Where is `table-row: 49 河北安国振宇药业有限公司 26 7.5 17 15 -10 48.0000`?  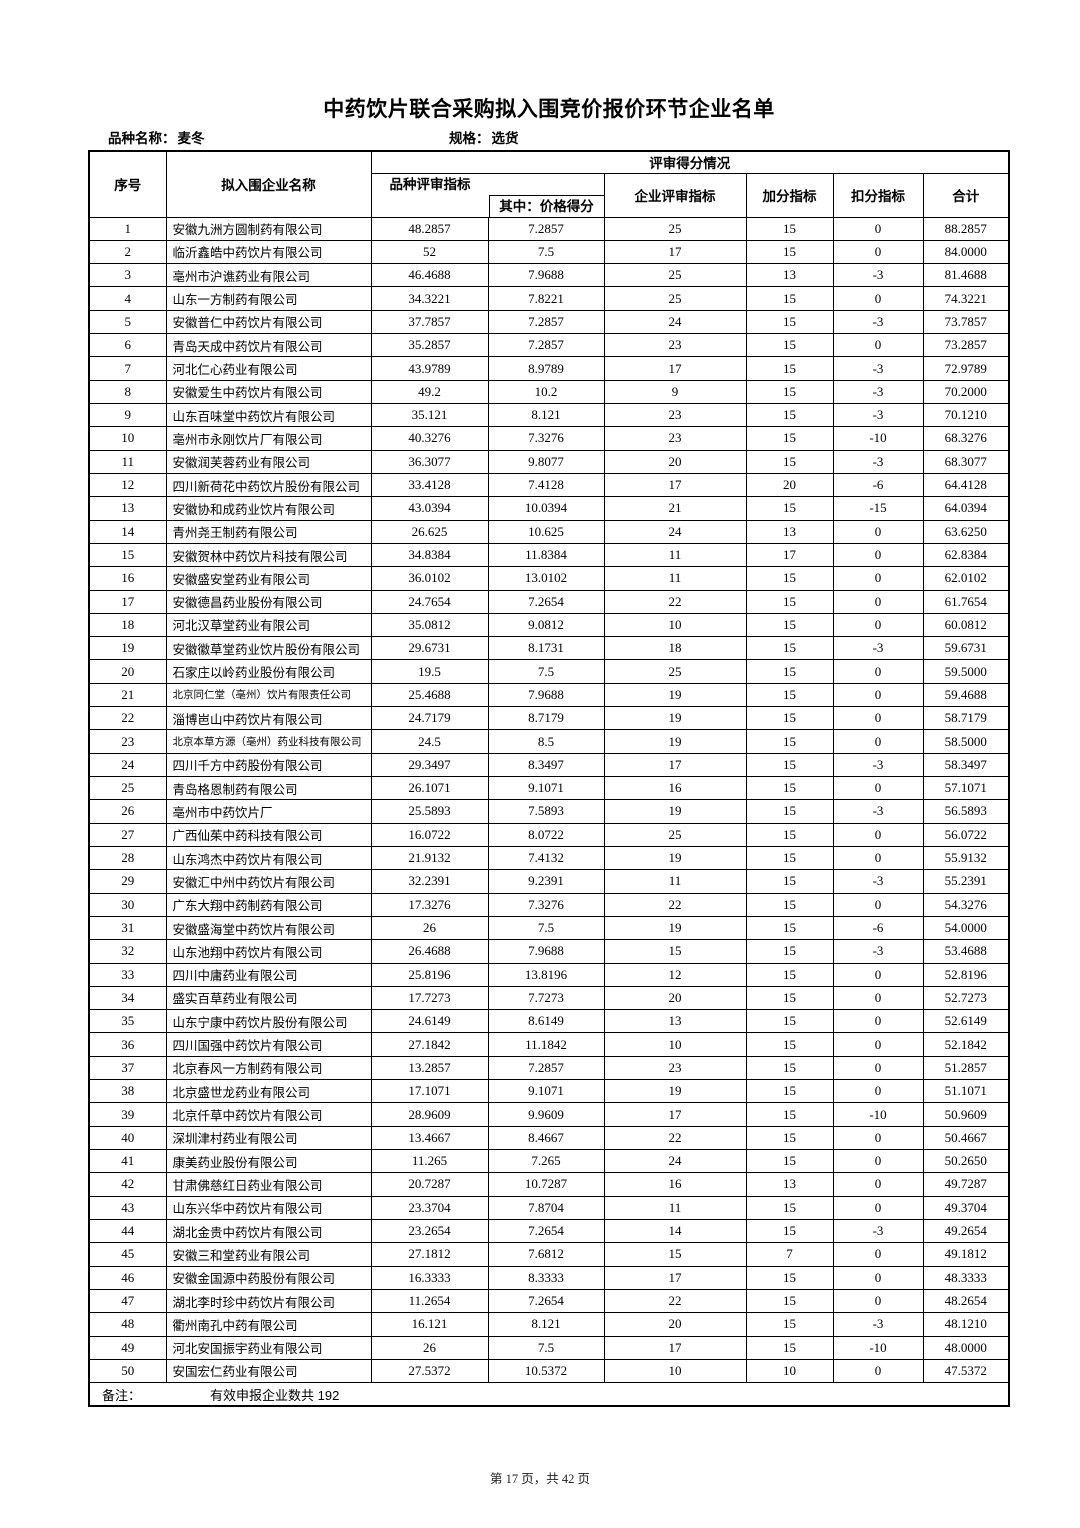 table-row: 49 河北安国振宇药业有限公司 26 7.5 17 15 -10 48.0000 is located at coordinates (549, 1347).